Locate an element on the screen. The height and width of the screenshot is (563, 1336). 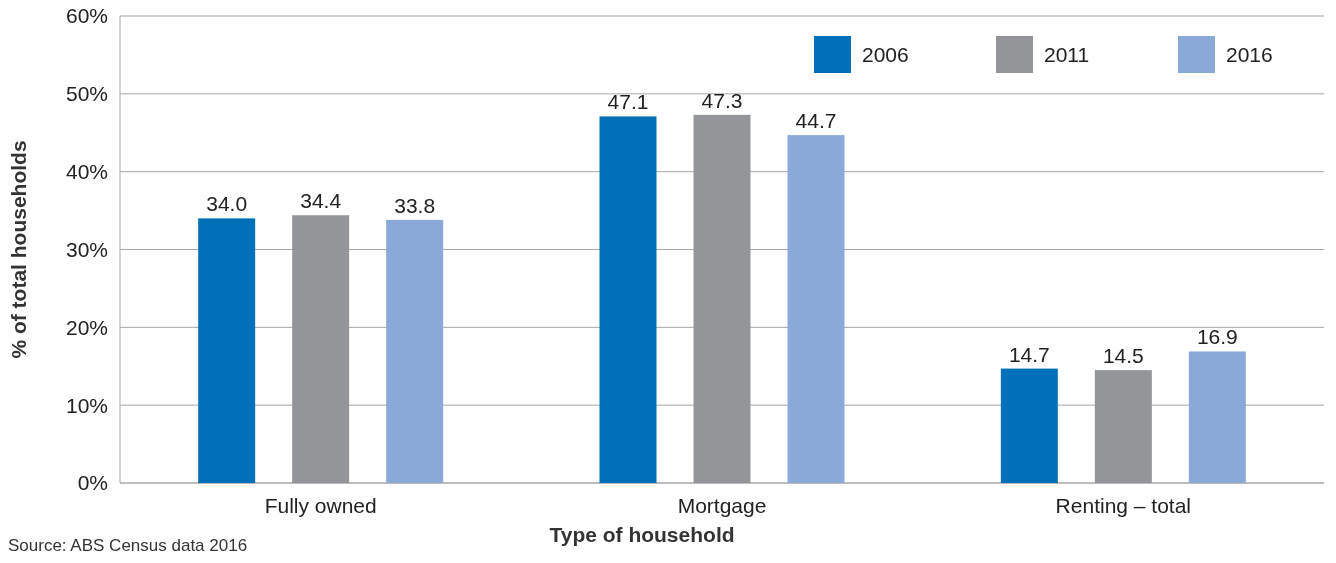
source-note: Source: ABS Census data 2016 is located at coordinates (128, 545).